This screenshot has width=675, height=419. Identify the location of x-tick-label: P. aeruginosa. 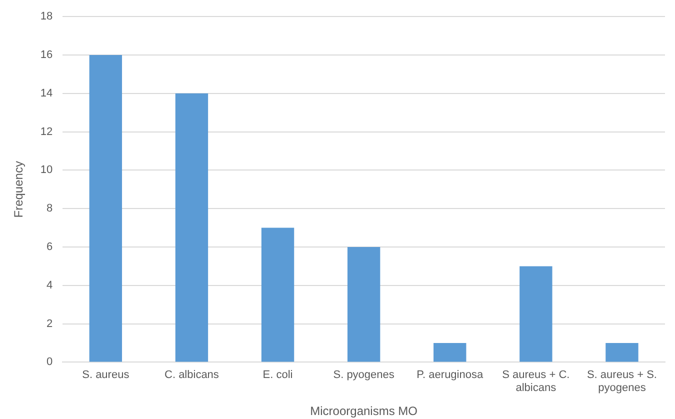
(450, 374).